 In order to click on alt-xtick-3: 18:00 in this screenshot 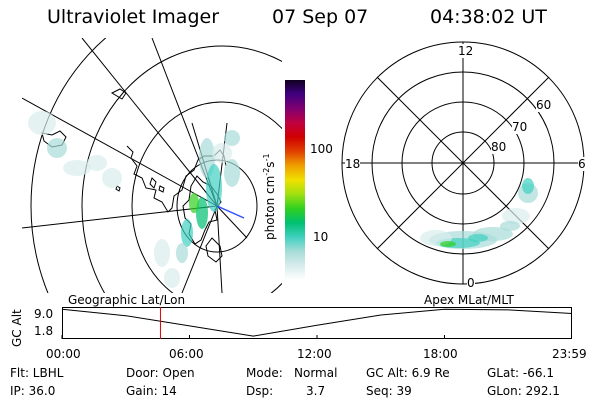, I will do `click(440, 354)`.